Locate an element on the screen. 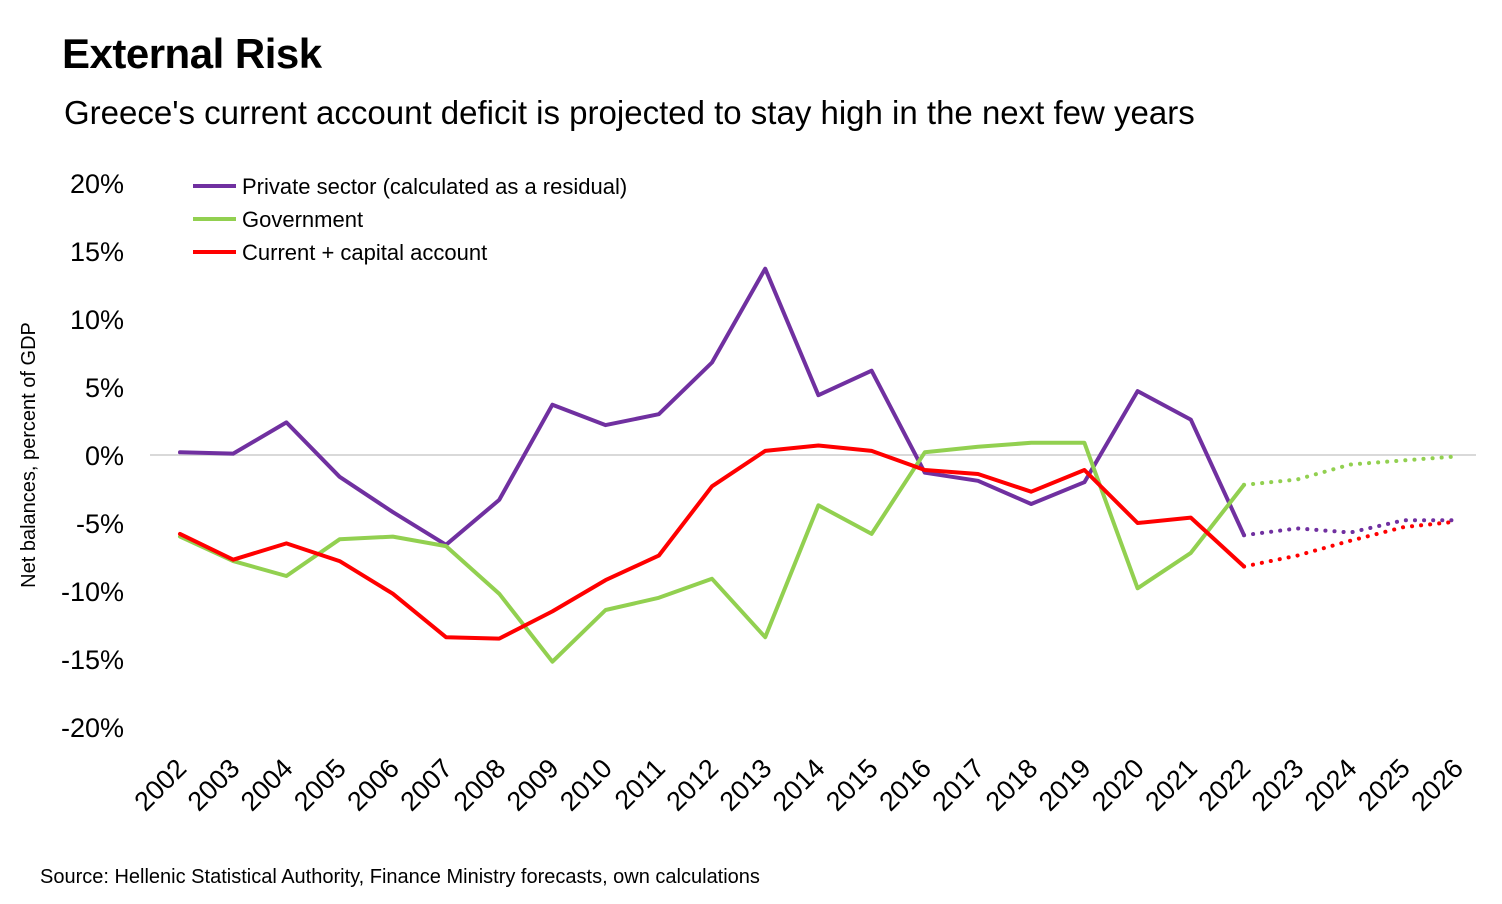 The image size is (1502, 904). y-axis-title: Net balances, percent of GDP is located at coordinates (29, 455).